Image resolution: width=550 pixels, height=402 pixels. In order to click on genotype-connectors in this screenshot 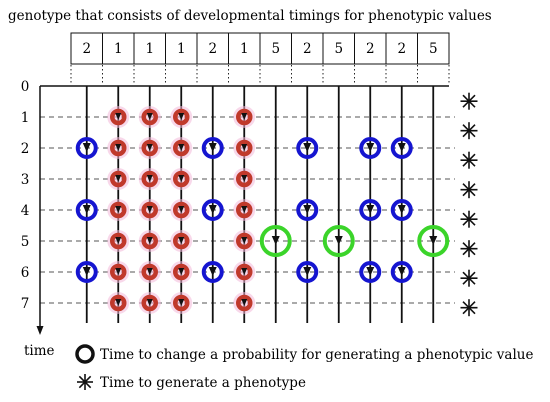, I will do `click(260, 74)`.